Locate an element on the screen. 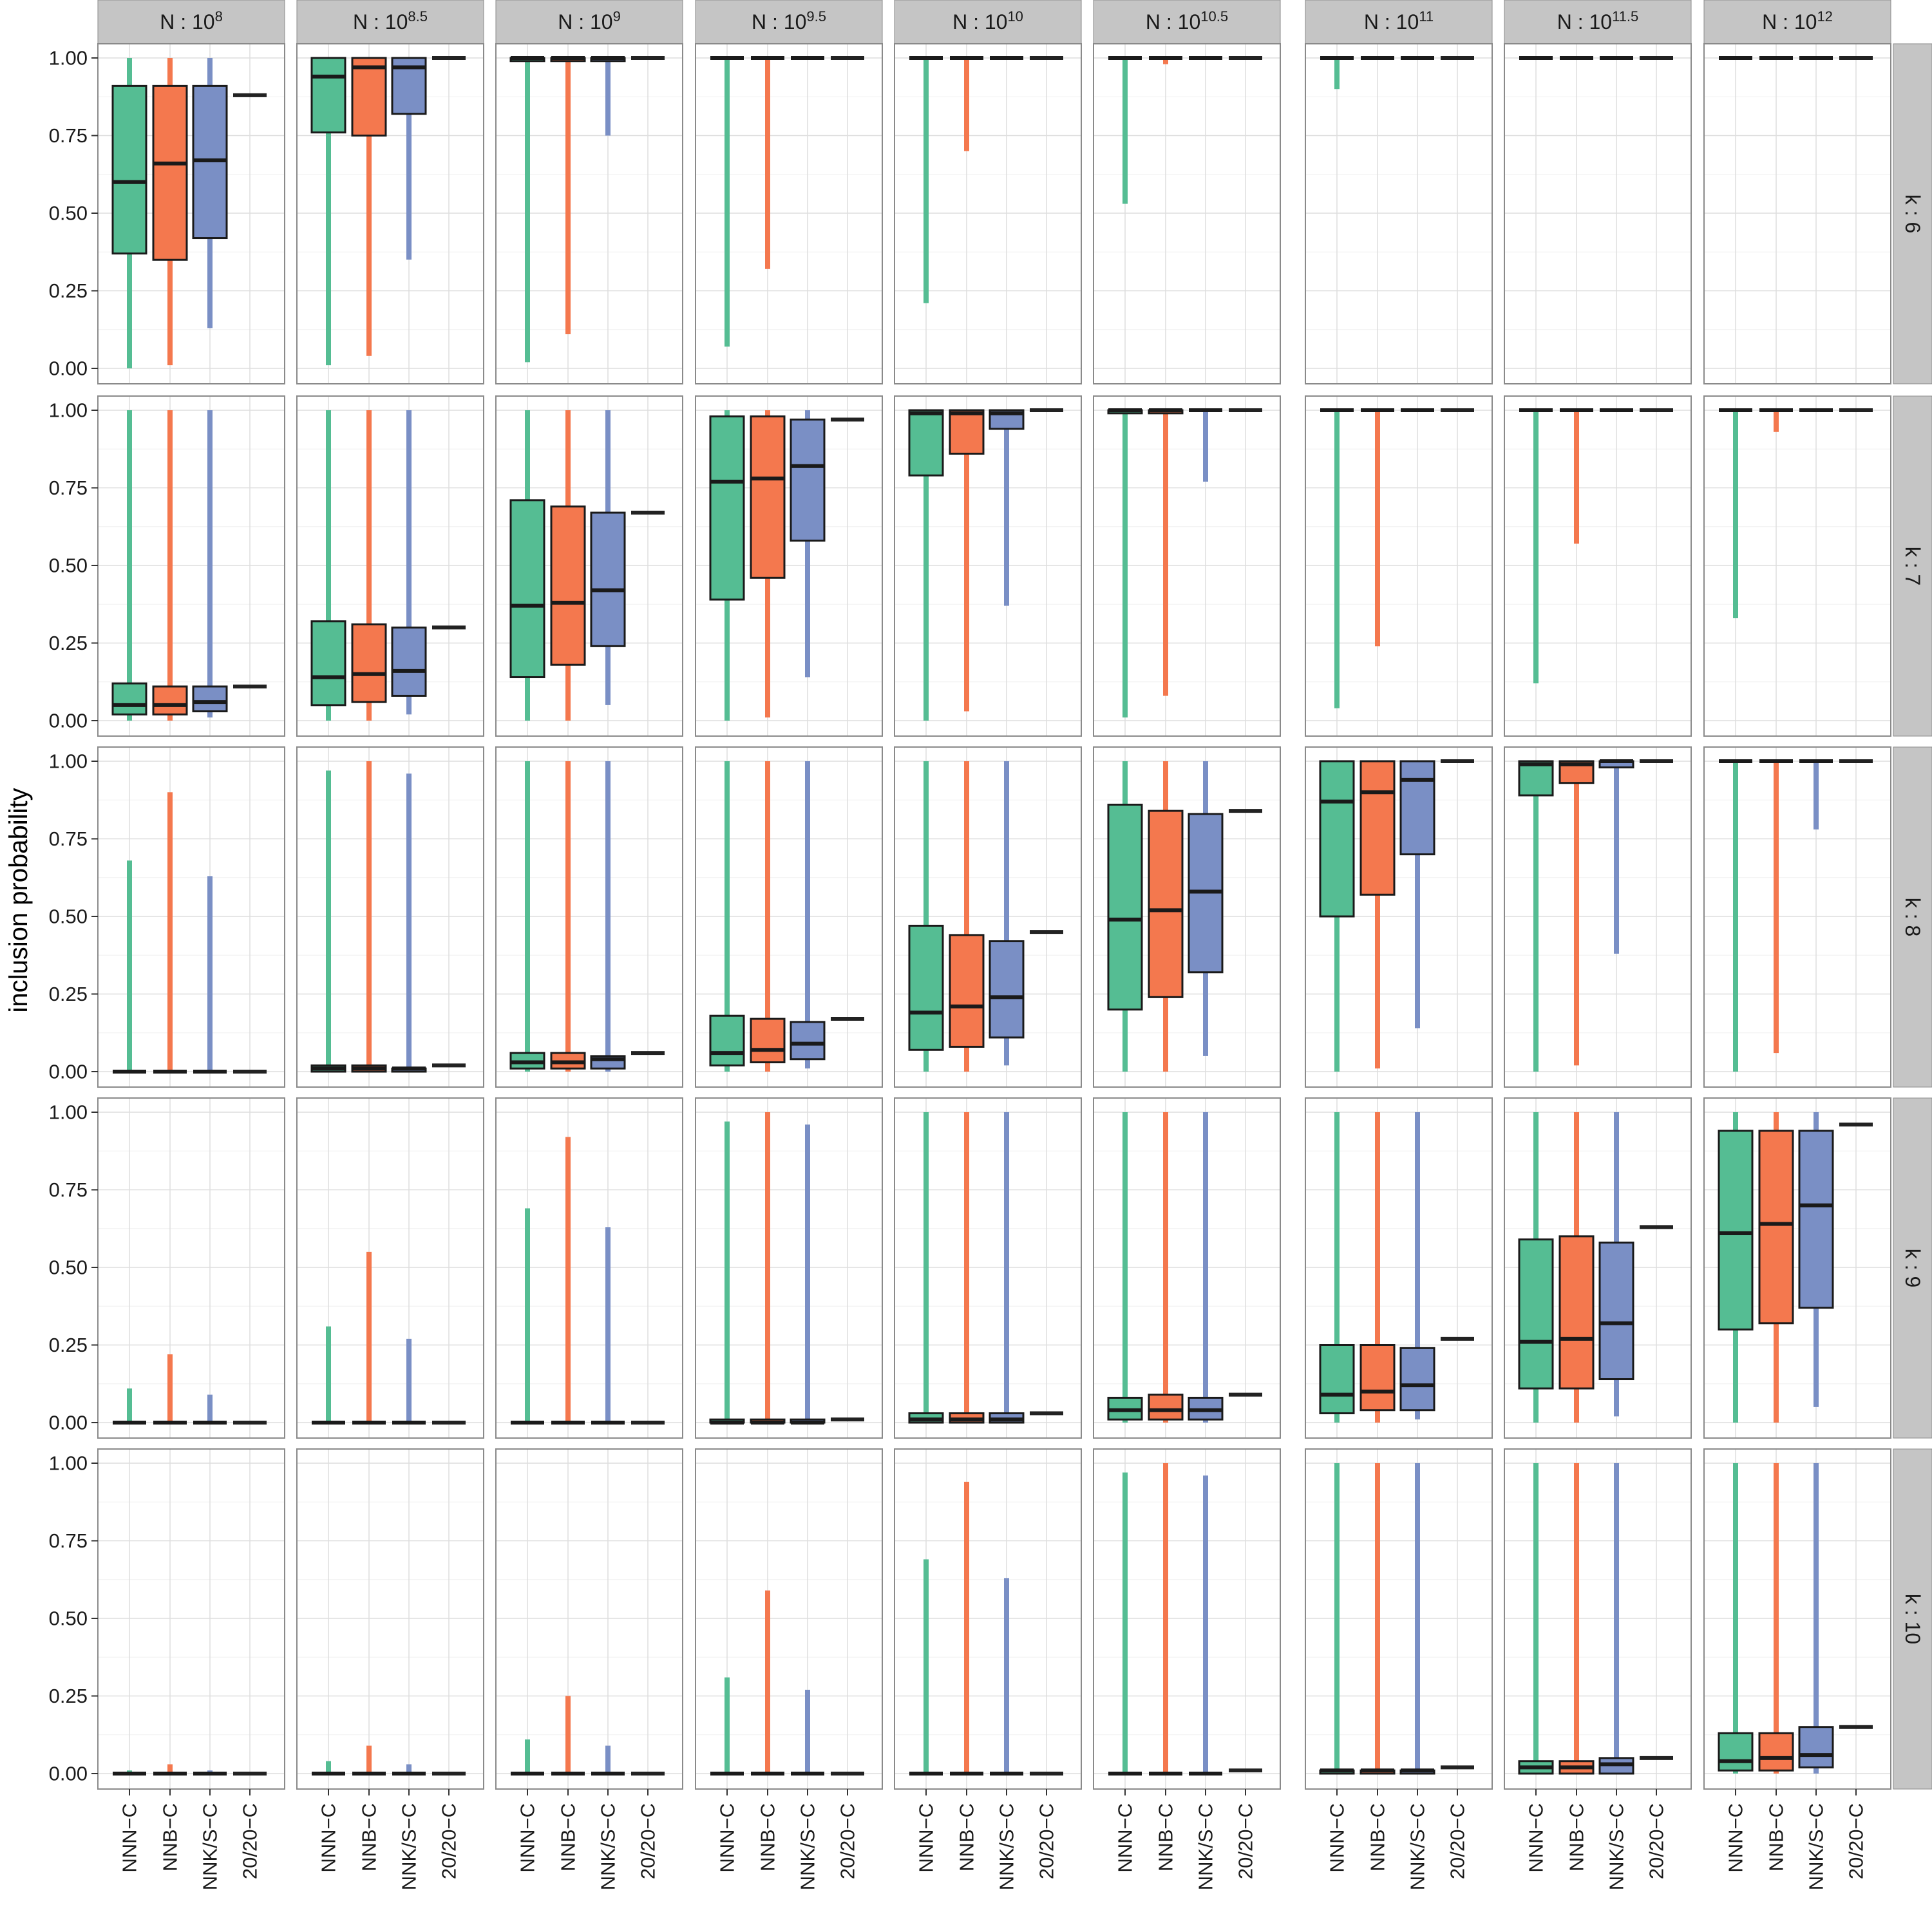 This screenshot has height=1932, width=1932. column-strip: N : 1010 is located at coordinates (988, 22).